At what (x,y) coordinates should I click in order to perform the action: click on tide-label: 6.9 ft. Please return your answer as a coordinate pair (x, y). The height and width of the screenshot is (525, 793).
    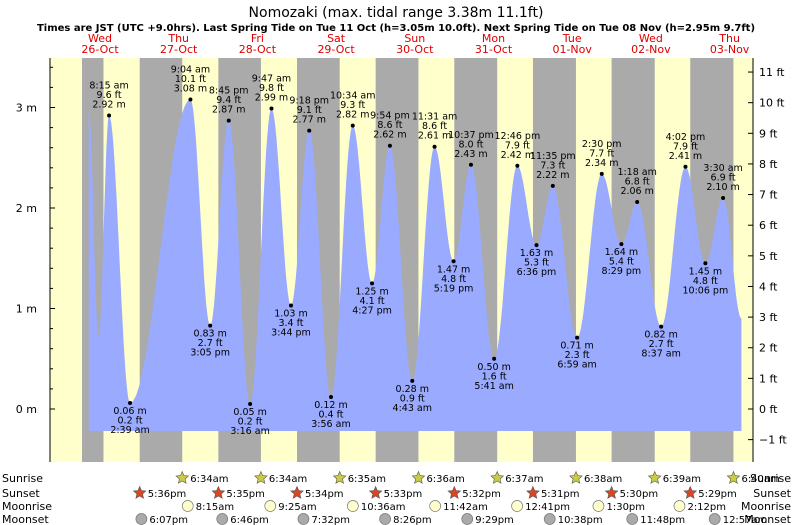
    Looking at the image, I should click on (723, 177).